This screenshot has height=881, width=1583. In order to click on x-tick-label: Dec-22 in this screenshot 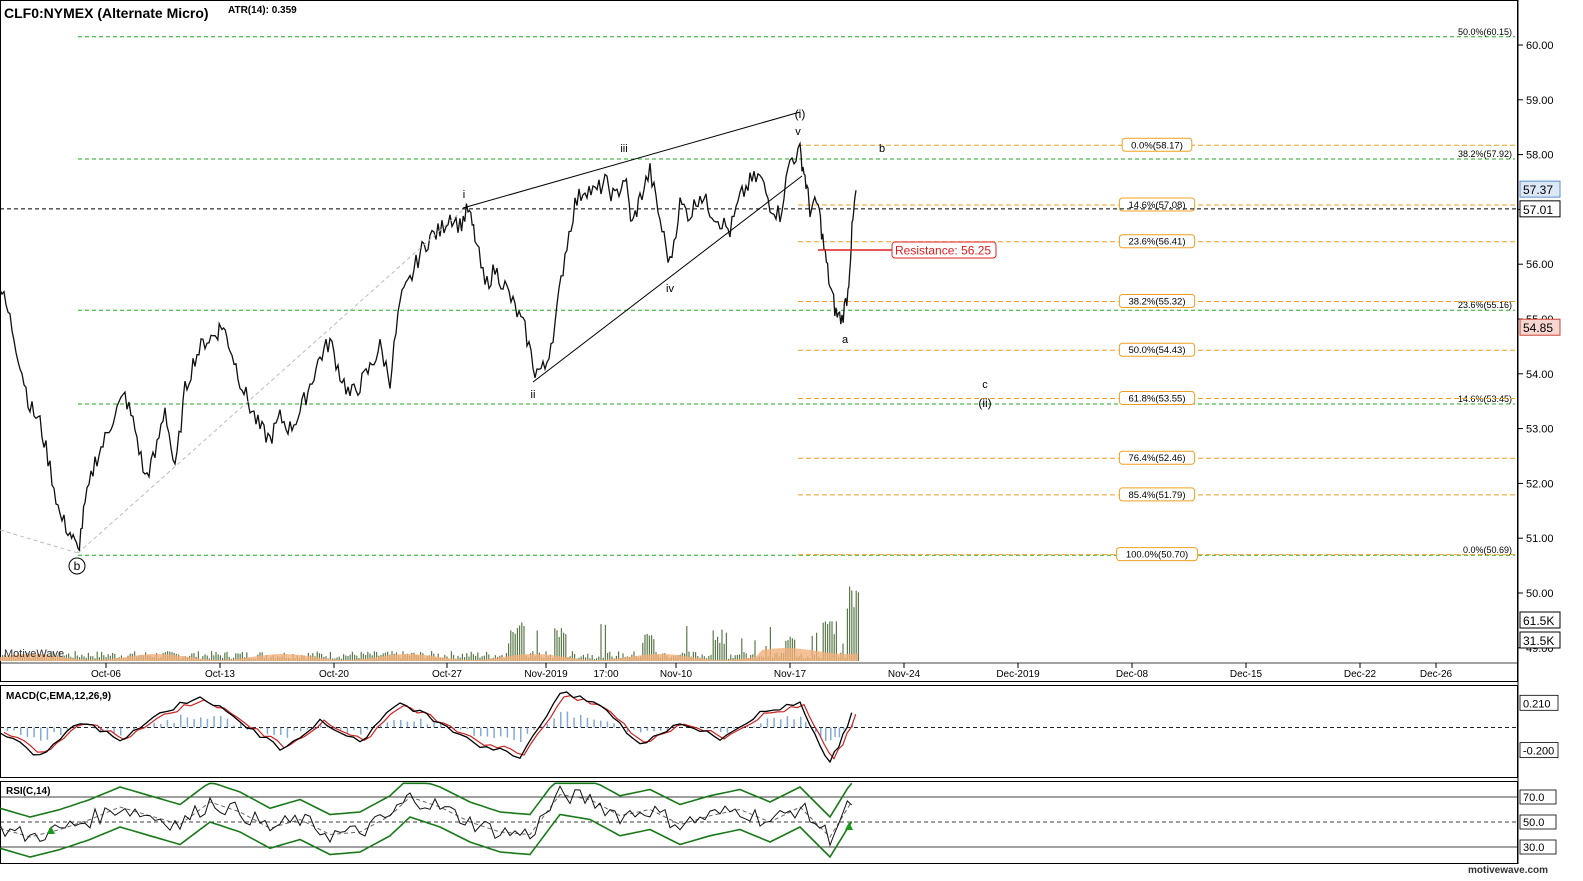, I will do `click(1360, 674)`.